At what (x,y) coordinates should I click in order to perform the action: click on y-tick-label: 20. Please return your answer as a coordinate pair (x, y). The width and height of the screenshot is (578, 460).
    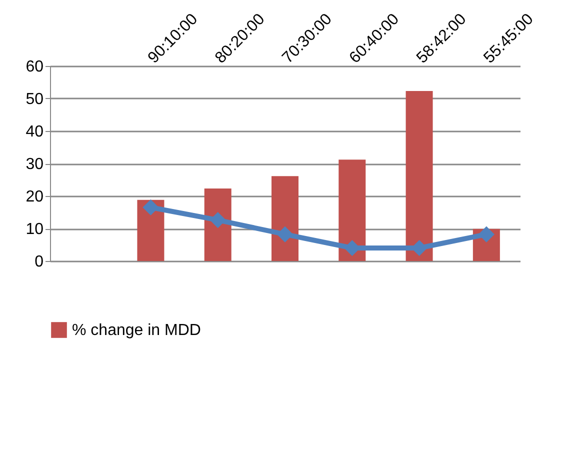
    Looking at the image, I should click on (35, 197).